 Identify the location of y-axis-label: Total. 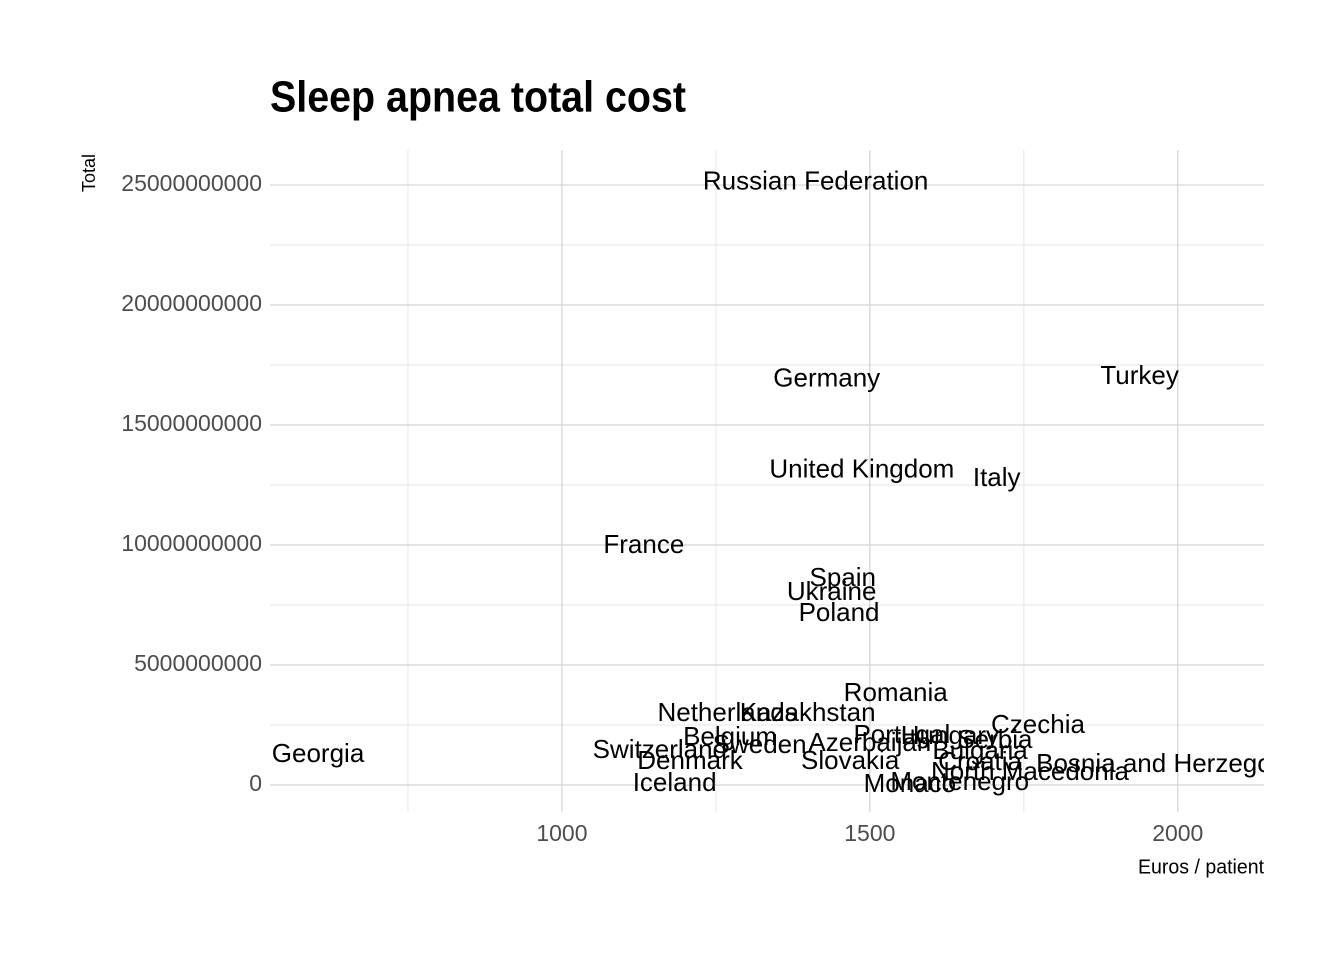
(89, 173).